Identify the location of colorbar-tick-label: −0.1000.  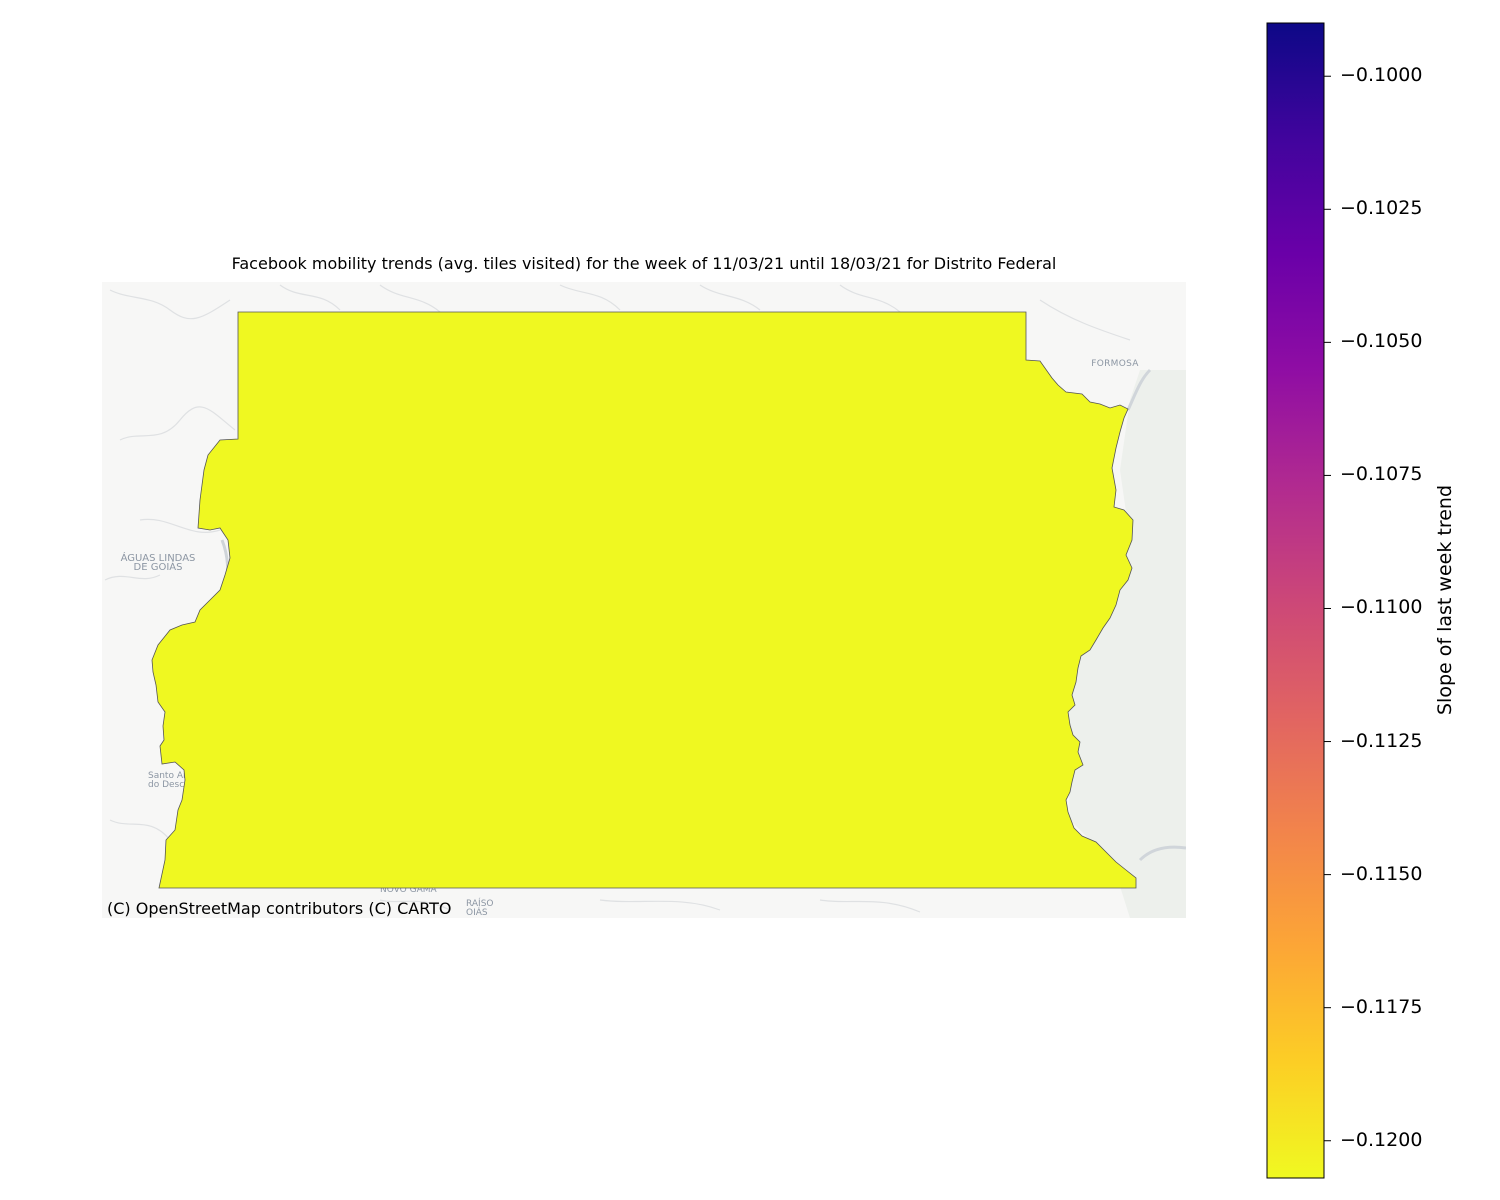
(1381, 75).